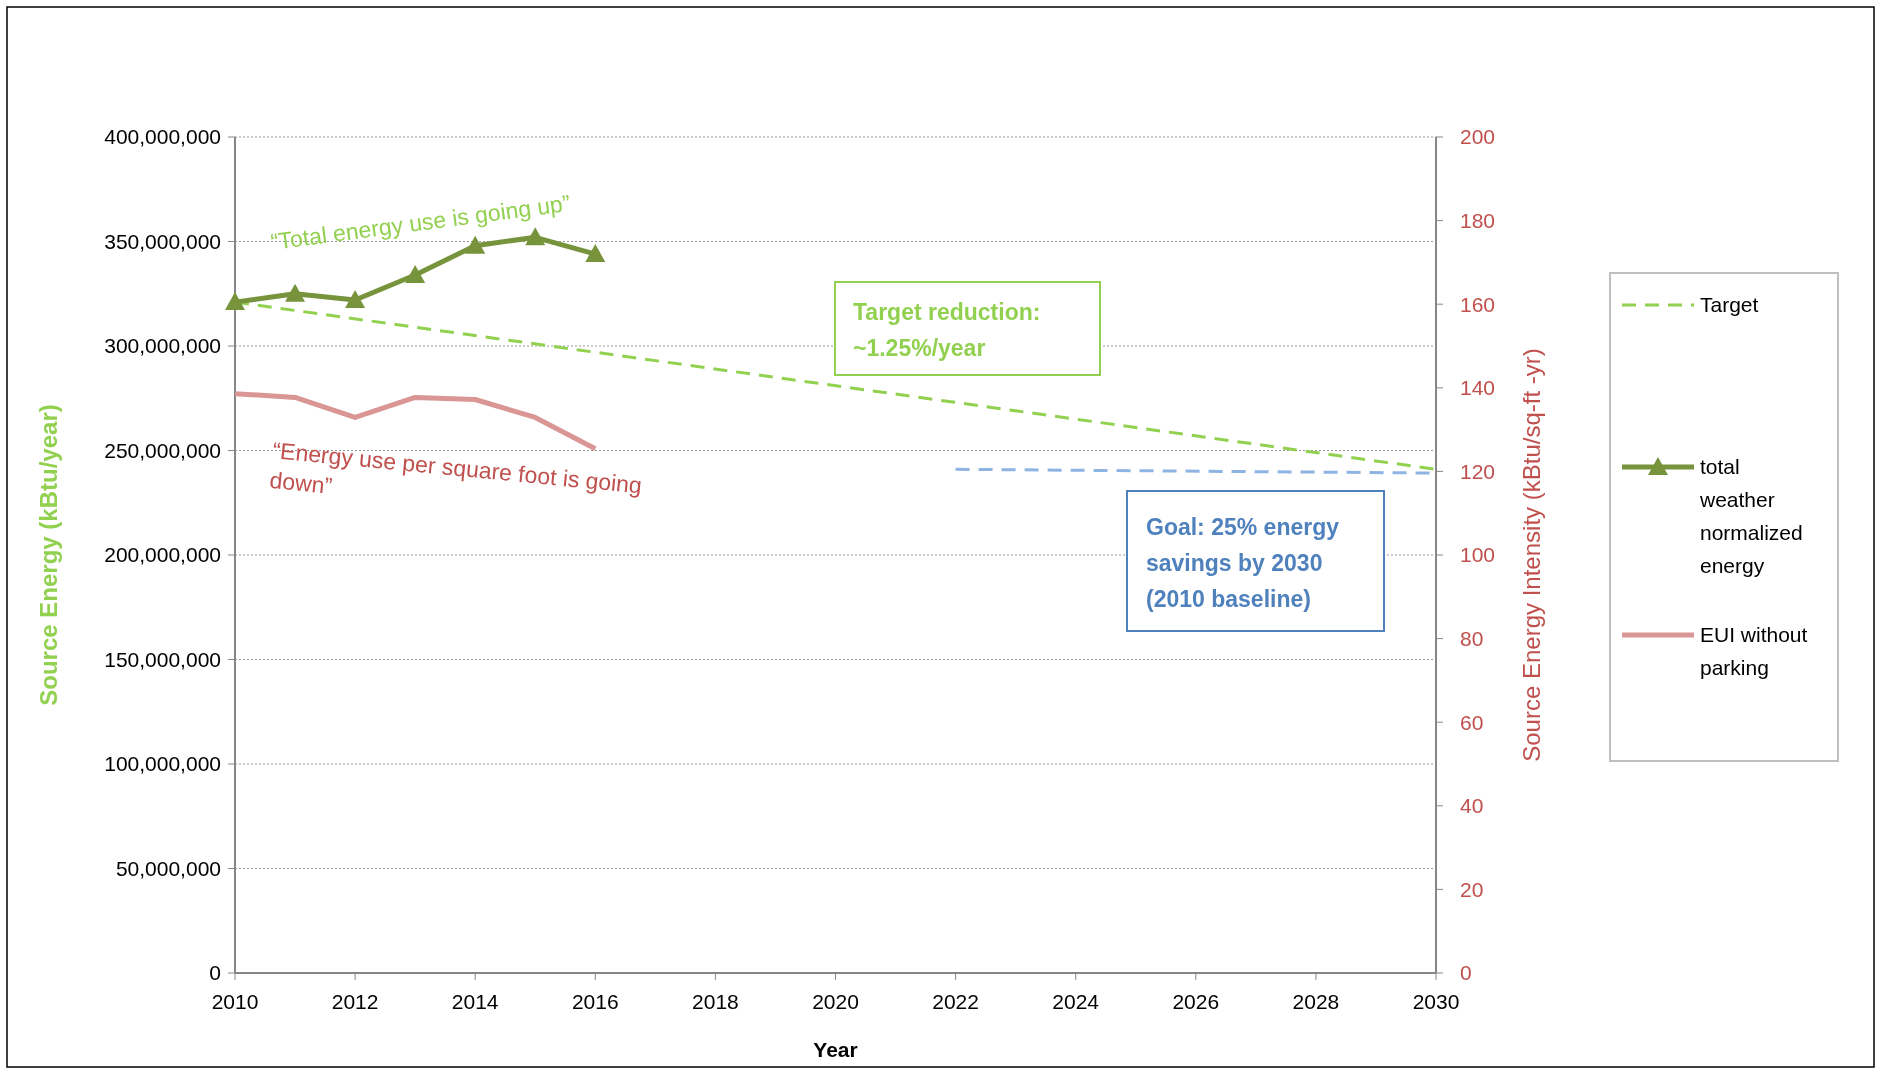 This screenshot has height=1073, width=1881. Describe the element at coordinates (1243, 563) in the screenshot. I see `annotation: Goal: 25% energy savings by 2030 (2010 baseline)` at that location.